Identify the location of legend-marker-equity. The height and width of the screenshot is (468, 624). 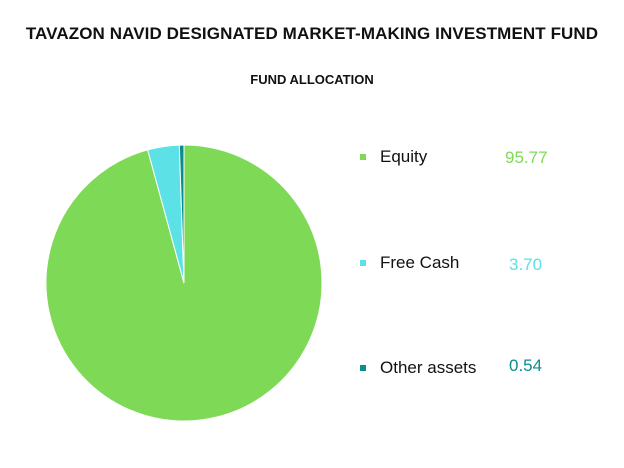
(363, 157).